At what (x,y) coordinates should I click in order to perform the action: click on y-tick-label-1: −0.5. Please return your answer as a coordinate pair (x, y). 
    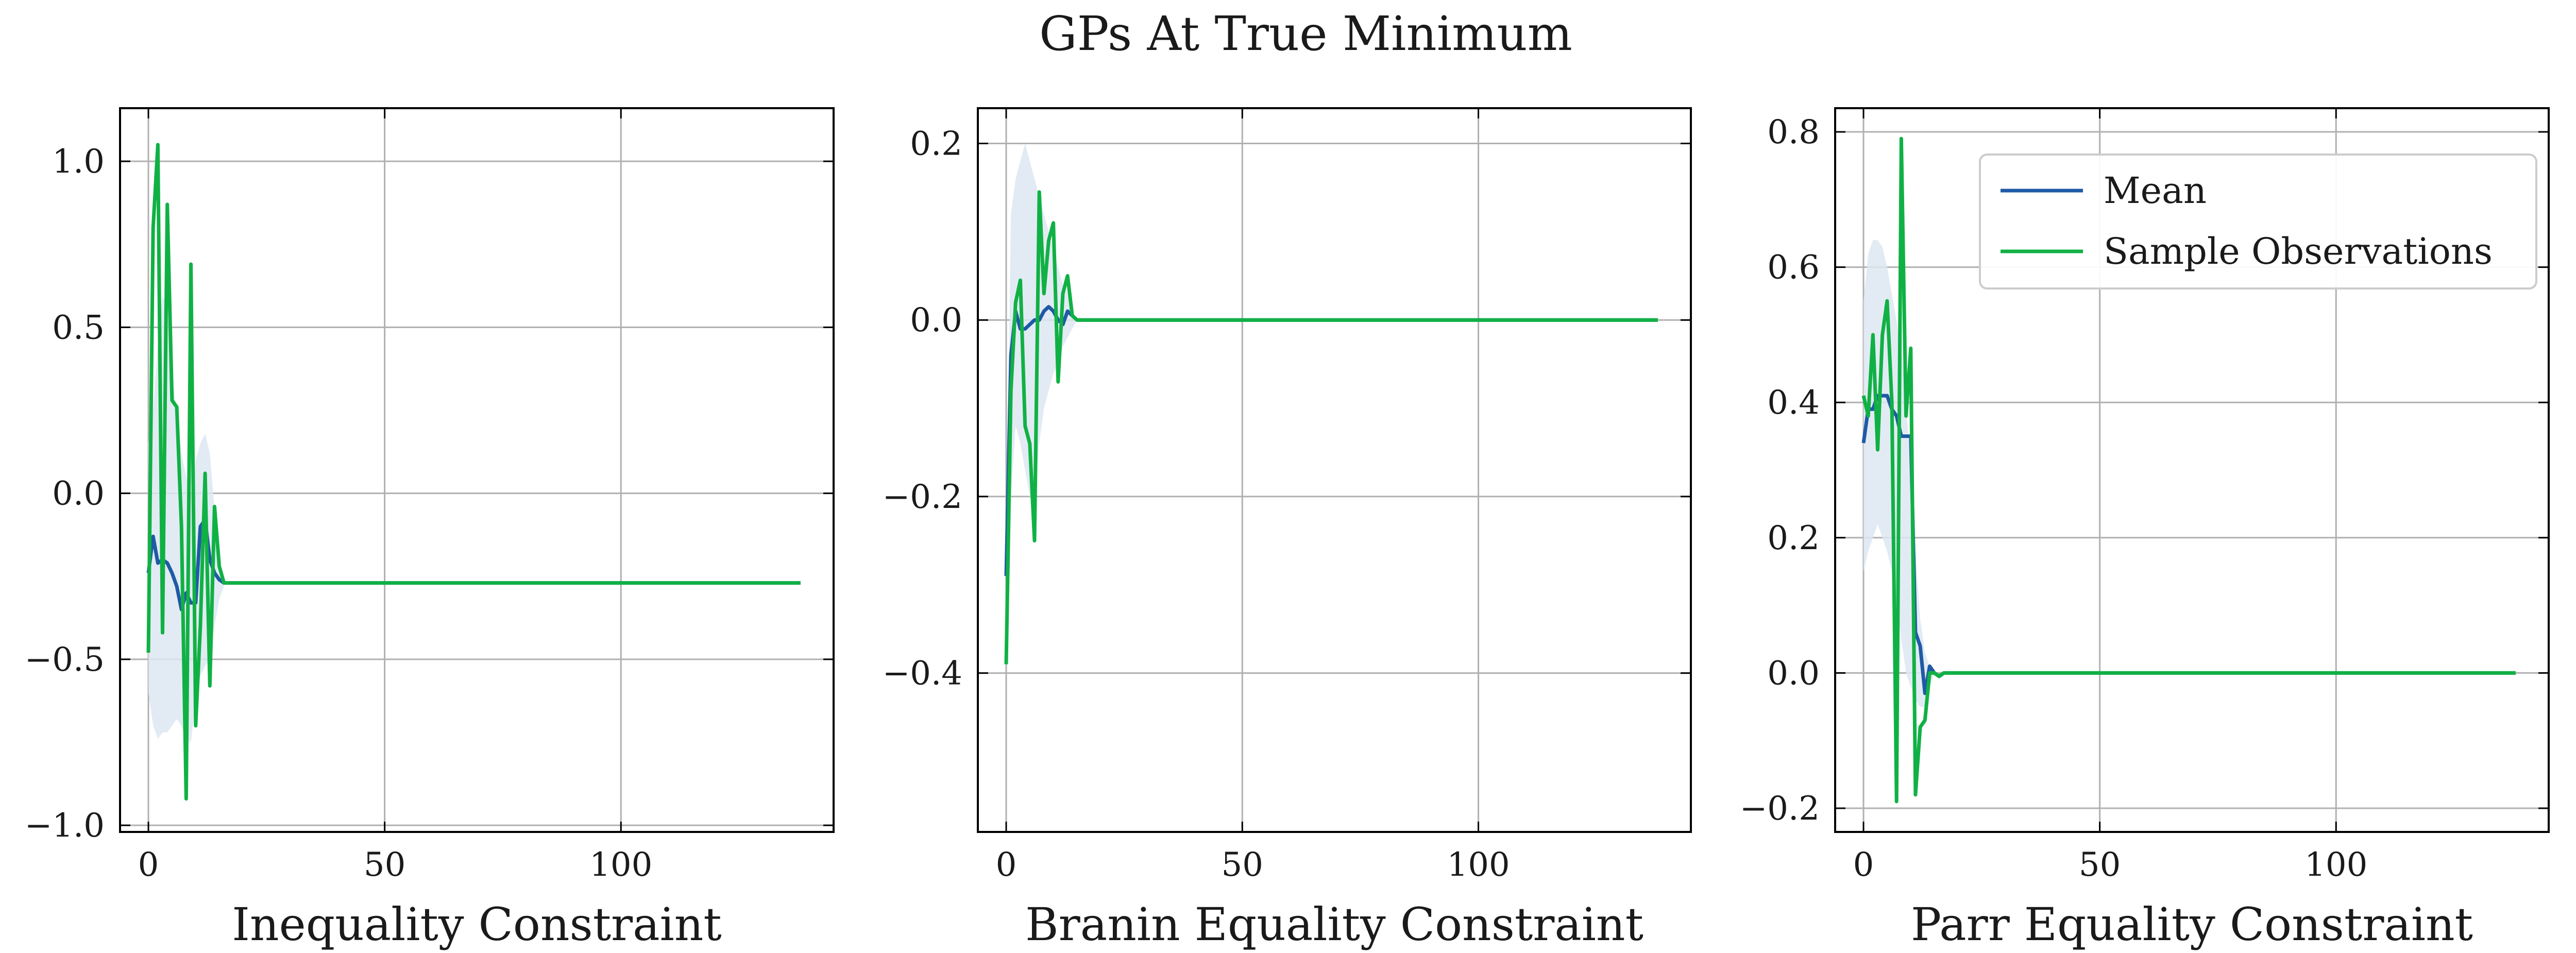
    Looking at the image, I should click on (65, 660).